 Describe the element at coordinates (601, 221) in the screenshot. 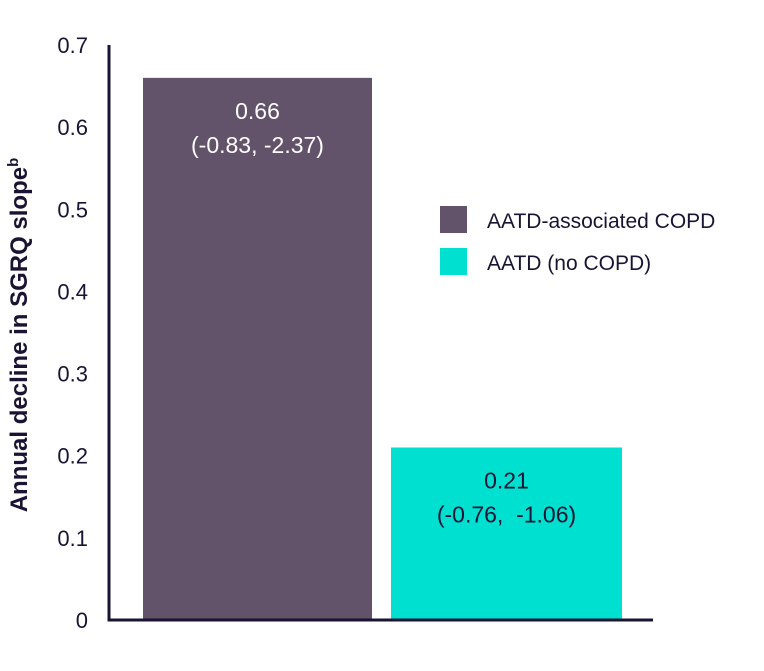

I see `legend-label: AATD-associated COPD` at that location.